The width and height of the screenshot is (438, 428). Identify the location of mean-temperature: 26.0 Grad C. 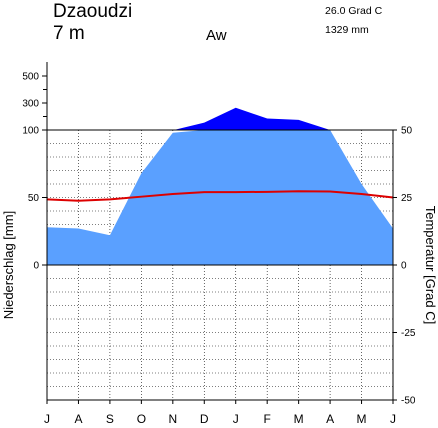
(354, 11).